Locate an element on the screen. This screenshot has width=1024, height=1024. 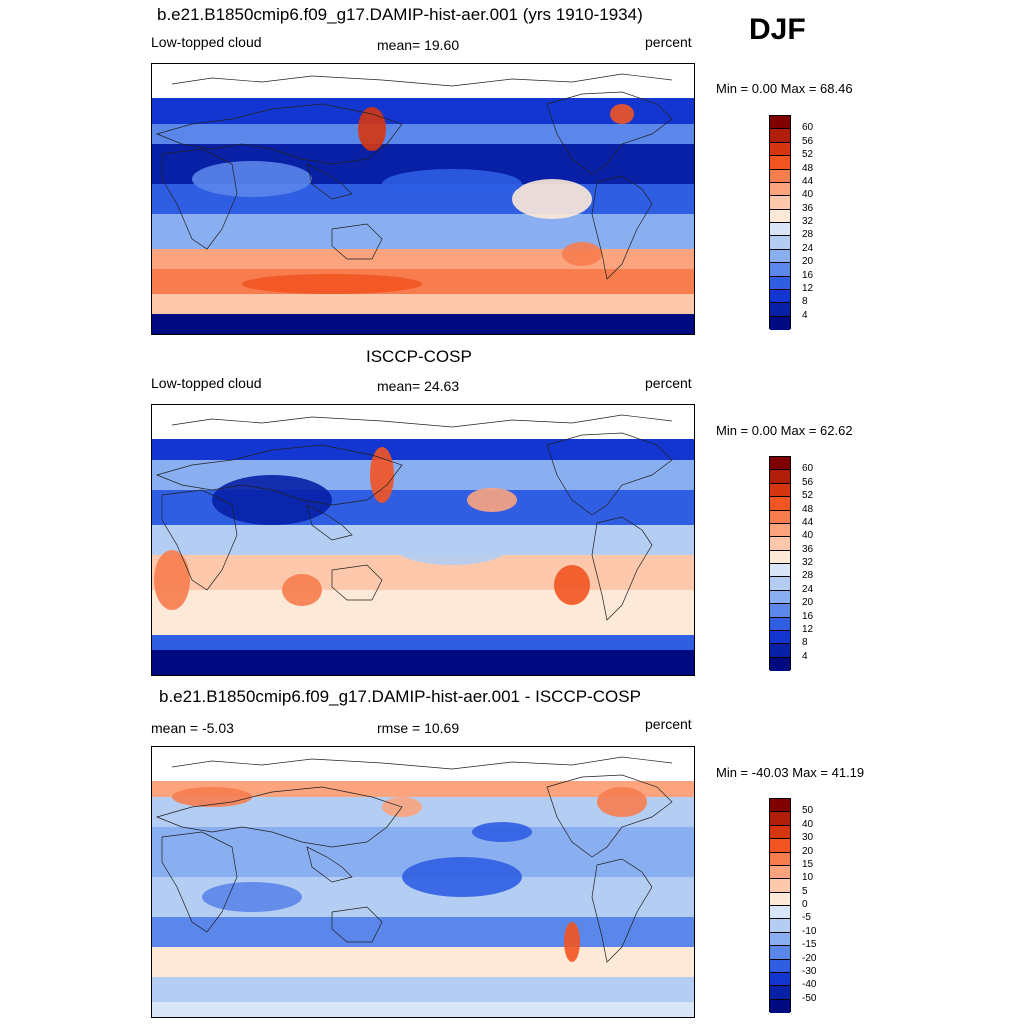
colorbar-tick-label: 30 is located at coordinates (808, 838).